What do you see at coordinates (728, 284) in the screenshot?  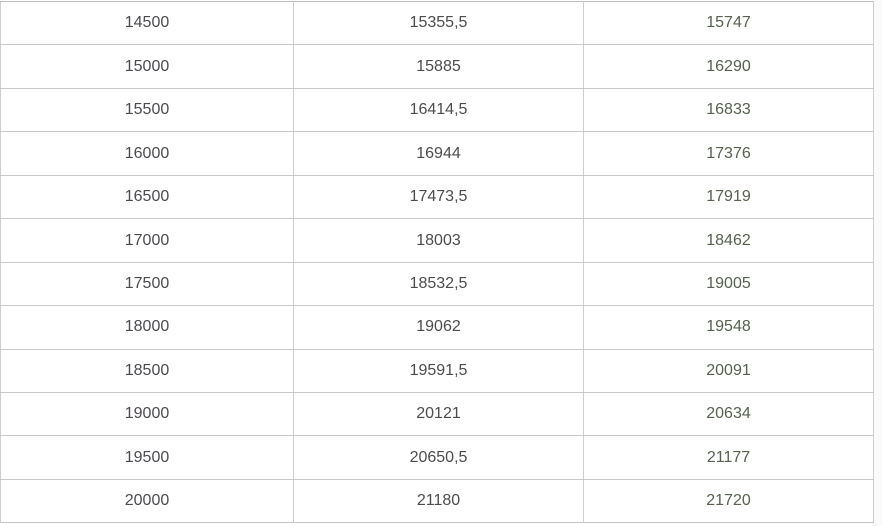 I see `table-cell-col3: 19005` at bounding box center [728, 284].